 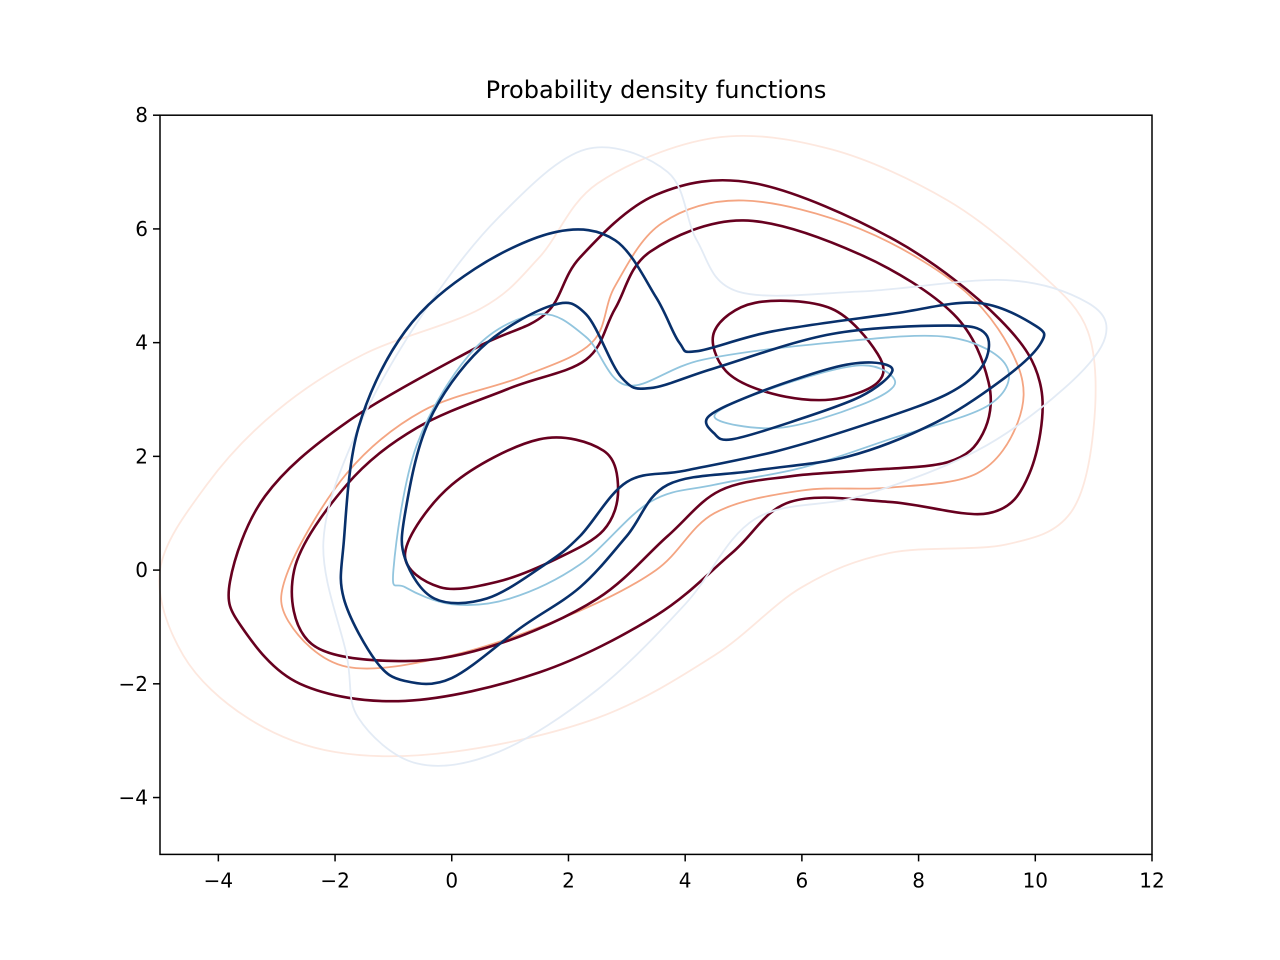 What do you see at coordinates (218, 880) in the screenshot?
I see `x-tick-label: −4` at bounding box center [218, 880].